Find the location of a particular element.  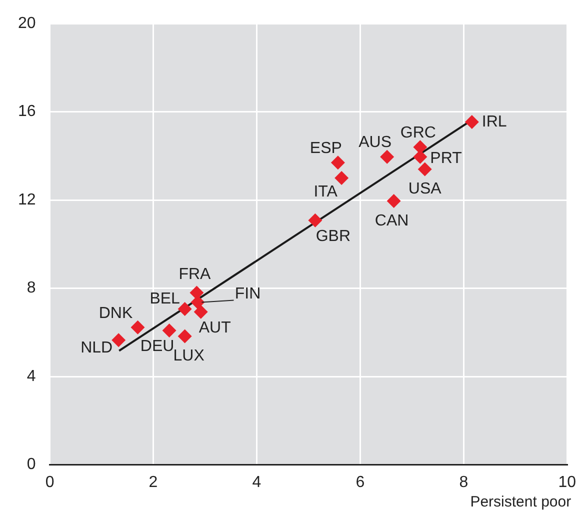

annotation: AUS is located at coordinates (375, 143).